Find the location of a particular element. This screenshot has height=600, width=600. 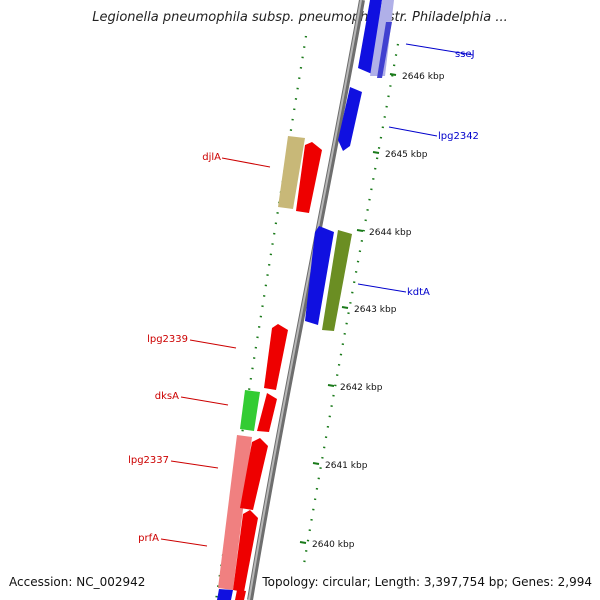

gene-block-lpg2337-pink is located at coordinates (235, 512).